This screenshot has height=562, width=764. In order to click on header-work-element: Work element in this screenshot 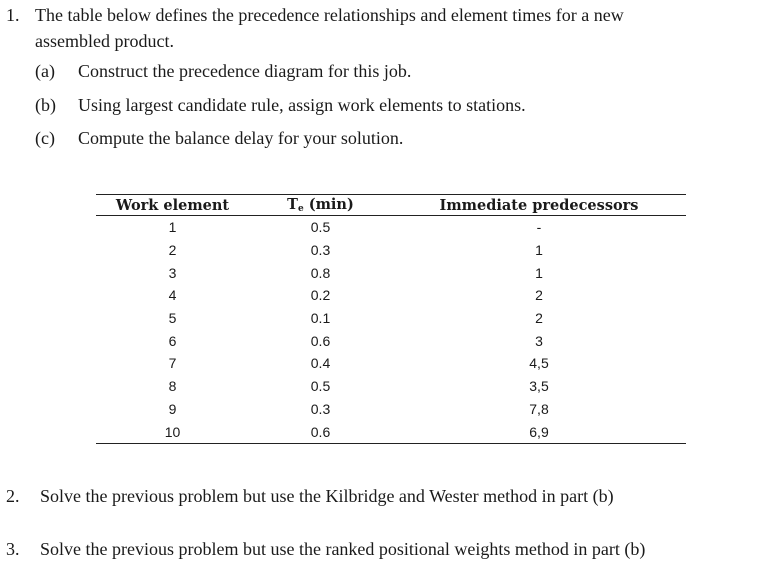, I will do `click(172, 205)`.